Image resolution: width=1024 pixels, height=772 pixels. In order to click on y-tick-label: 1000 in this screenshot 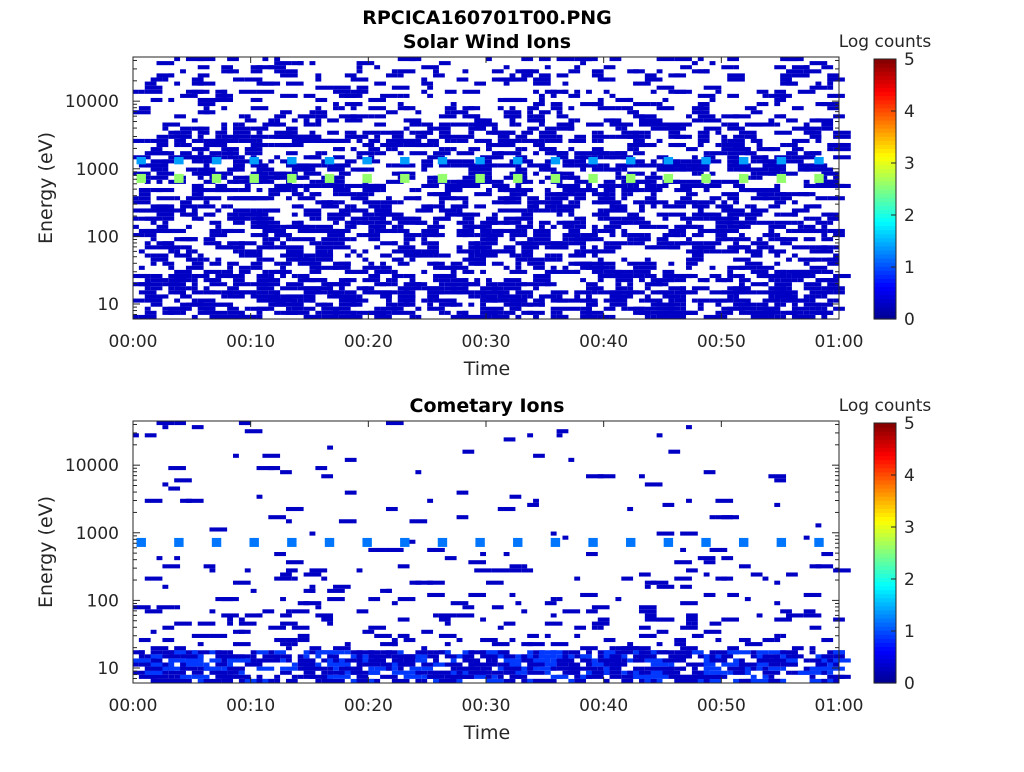, I will do `click(97, 170)`.